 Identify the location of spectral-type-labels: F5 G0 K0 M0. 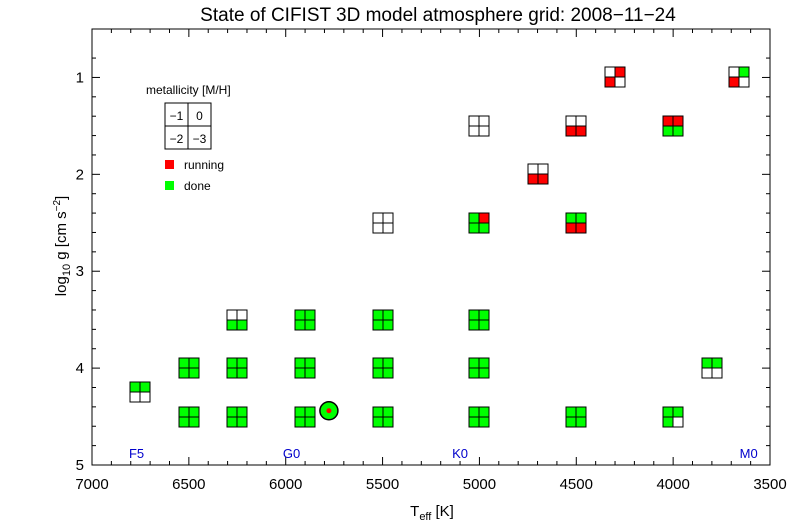
(443, 453).